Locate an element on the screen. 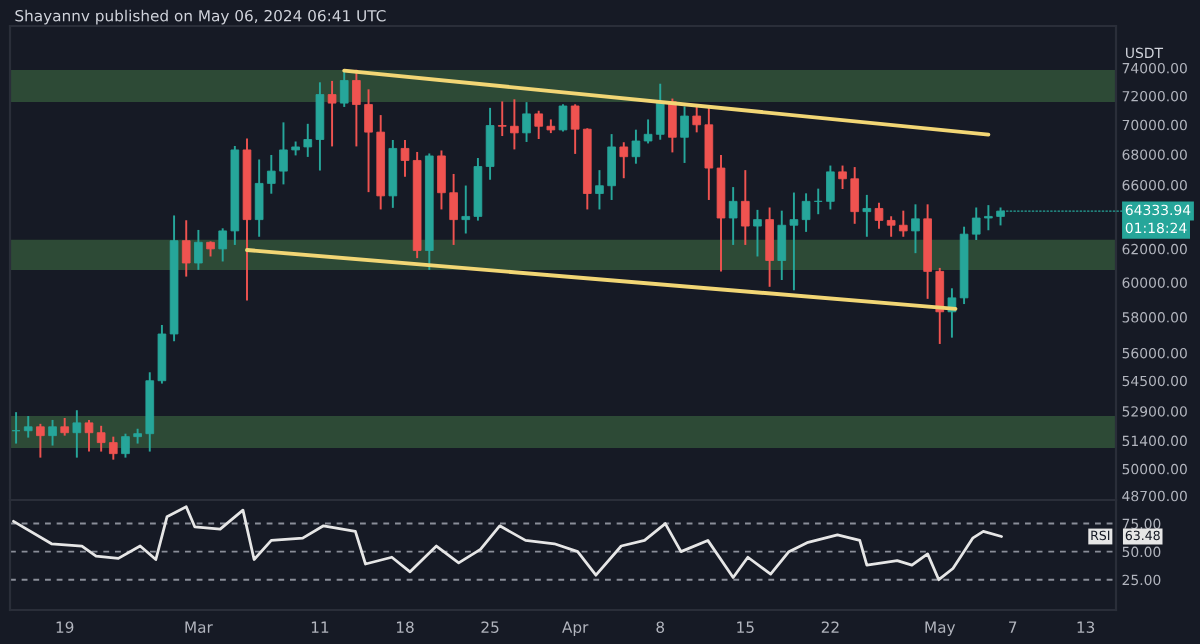 The width and height of the screenshot is (1200, 644). line-series is located at coordinates (507, 543).